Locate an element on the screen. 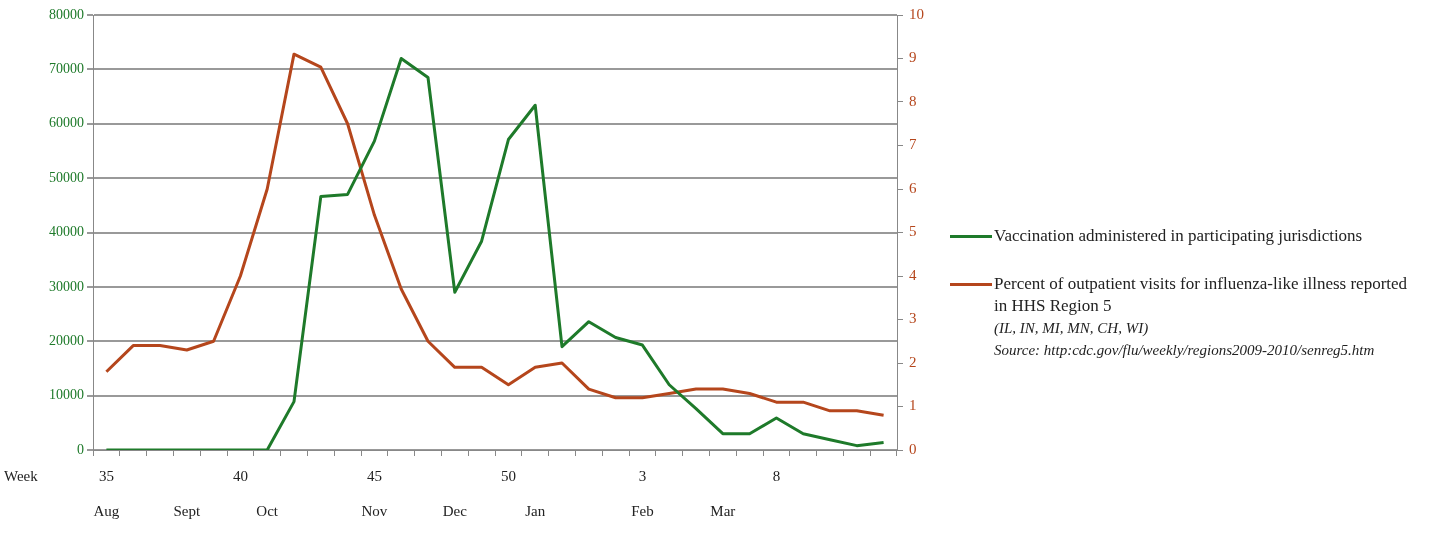 This screenshot has height=533, width=1440. y2-tick-label: 4 is located at coordinates (913, 274).